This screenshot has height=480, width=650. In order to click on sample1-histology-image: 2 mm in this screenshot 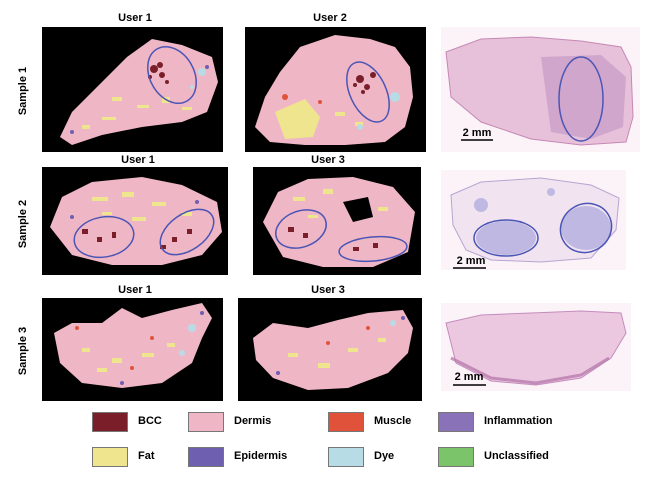, I will do `click(540, 89)`.